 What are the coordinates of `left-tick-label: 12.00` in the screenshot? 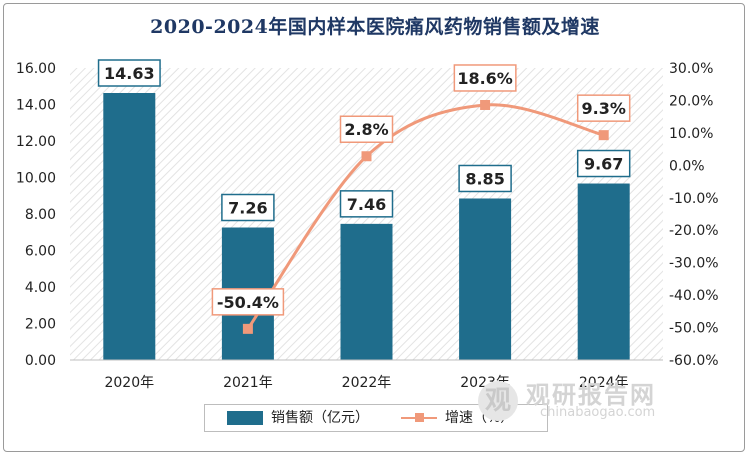 It's located at (36, 142).